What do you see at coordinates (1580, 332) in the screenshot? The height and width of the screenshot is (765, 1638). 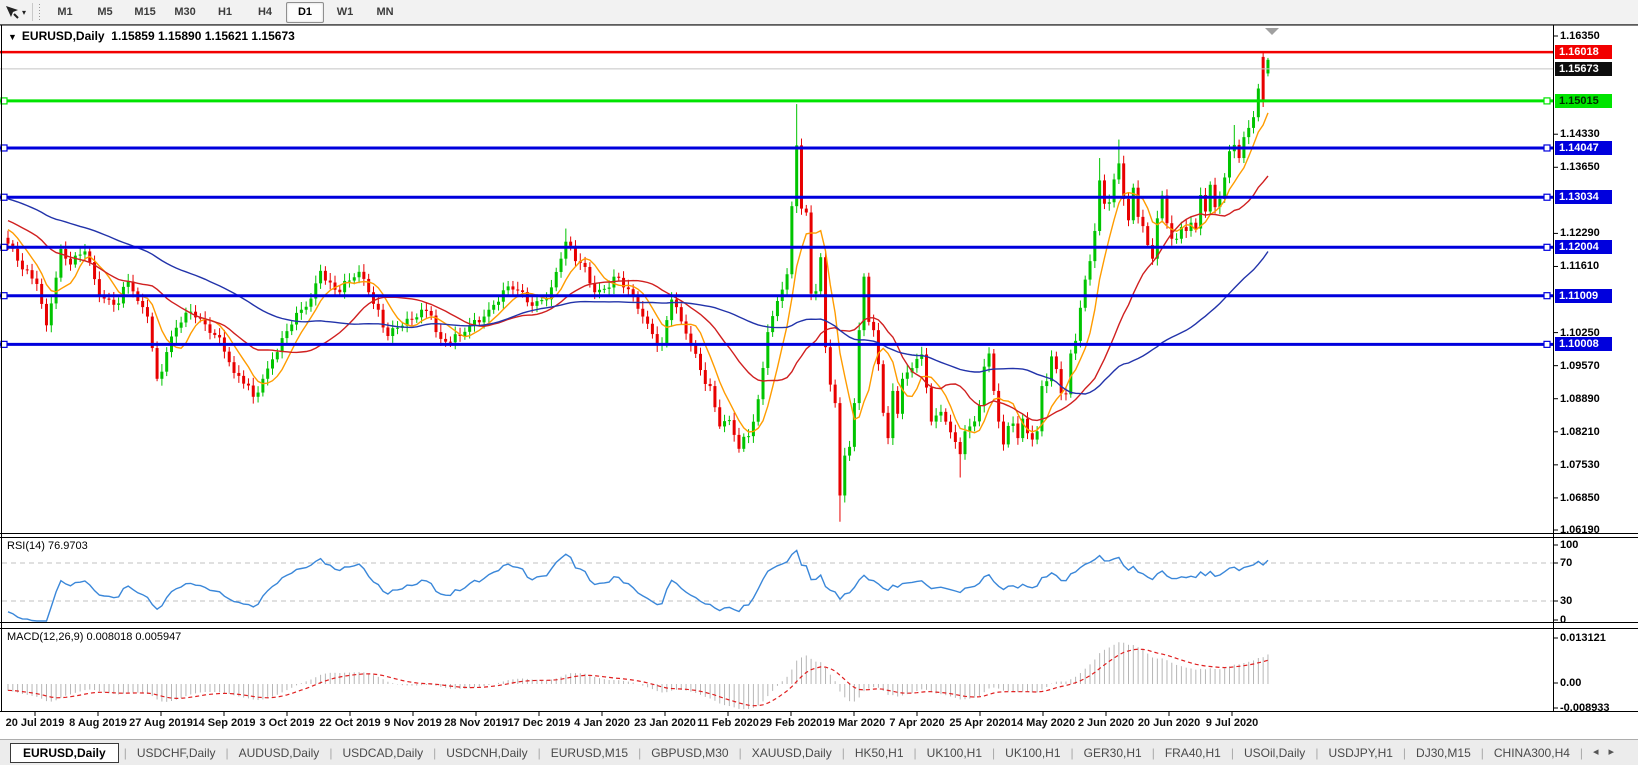 I see `price-tick-1.10250: 1.10250` at bounding box center [1580, 332].